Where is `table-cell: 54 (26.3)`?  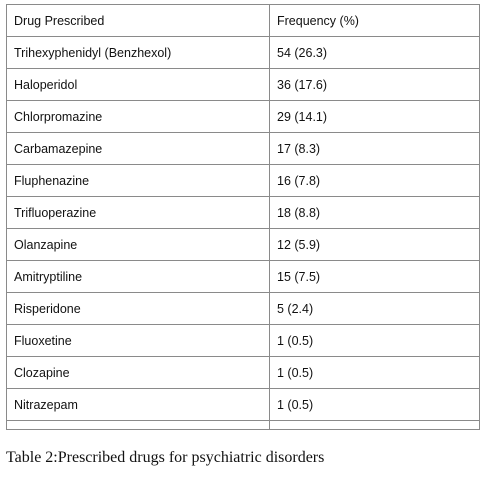
table-cell: 54 (26.3) is located at coordinates (374, 52).